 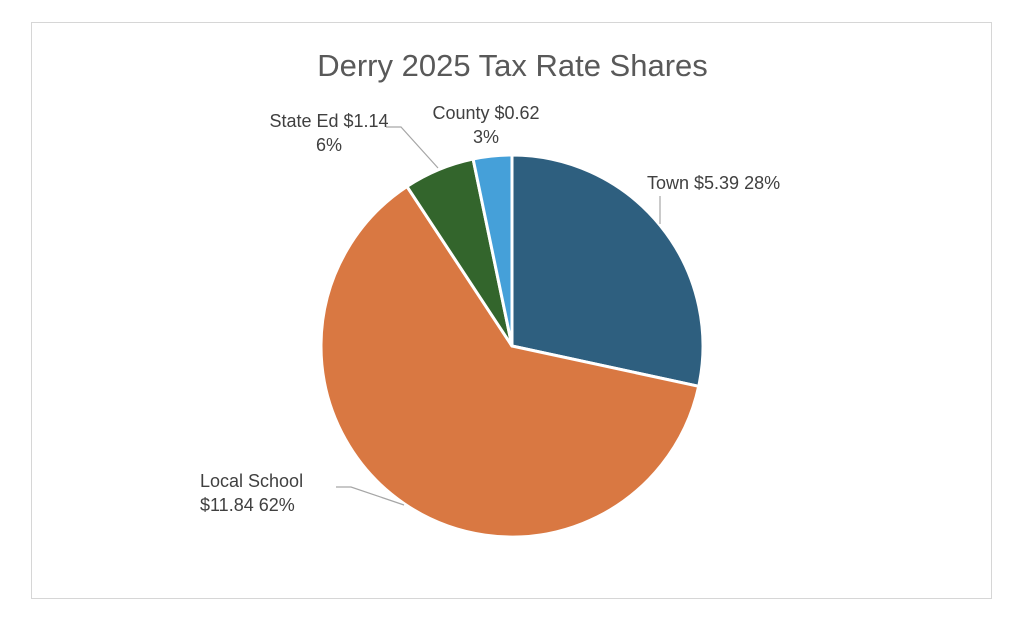 What do you see at coordinates (251, 493) in the screenshot?
I see `data-label-local-school: Local School $11.84 62%` at bounding box center [251, 493].